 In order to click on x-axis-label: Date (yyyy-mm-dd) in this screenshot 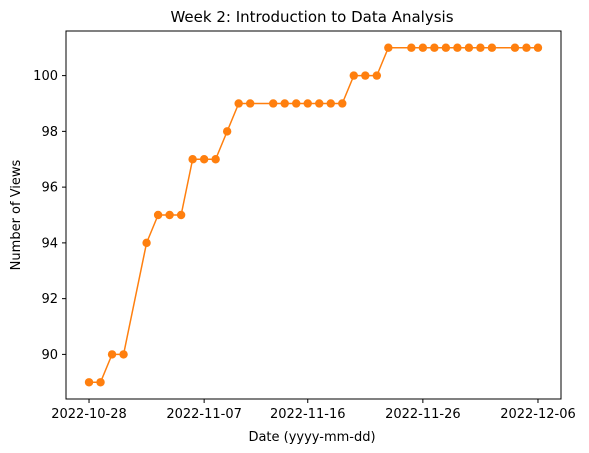, I will do `click(311, 437)`.